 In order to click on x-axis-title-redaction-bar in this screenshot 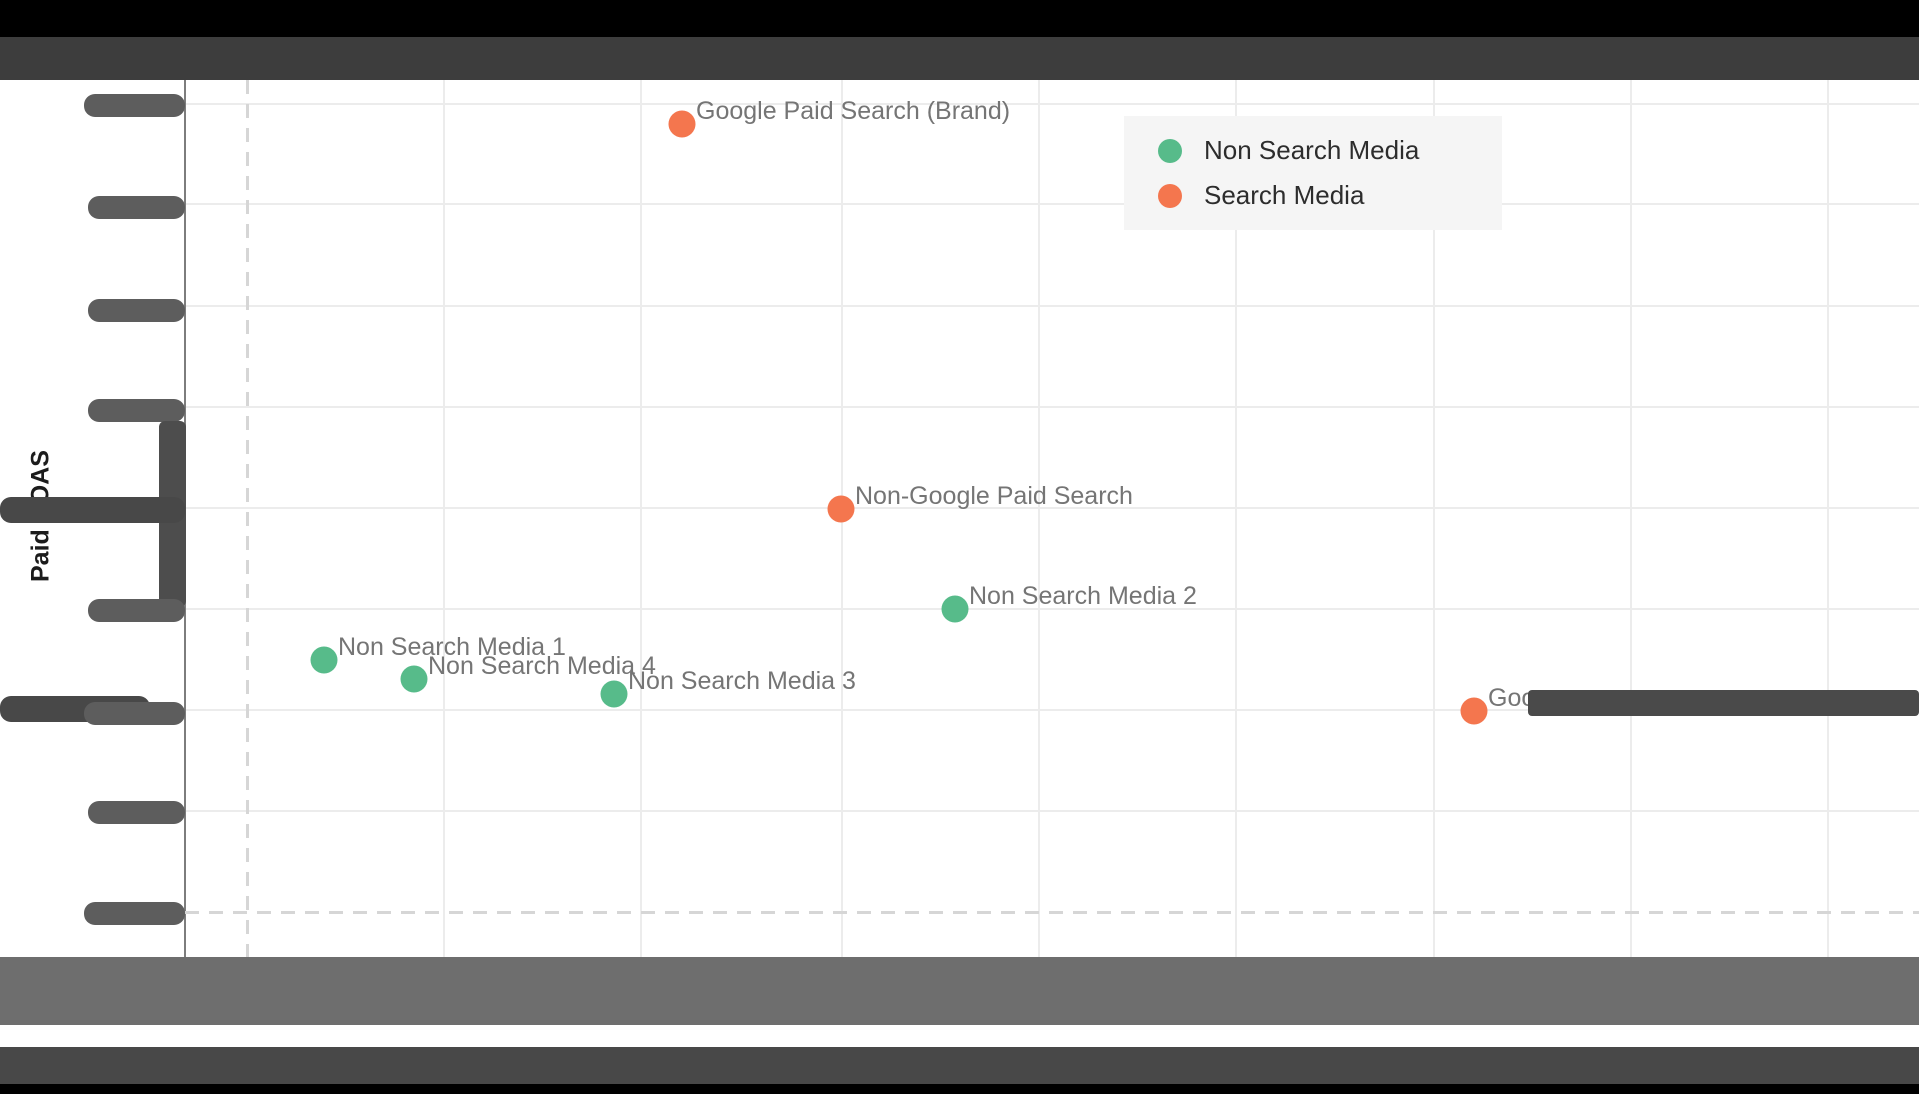, I will do `click(959, 1065)`.